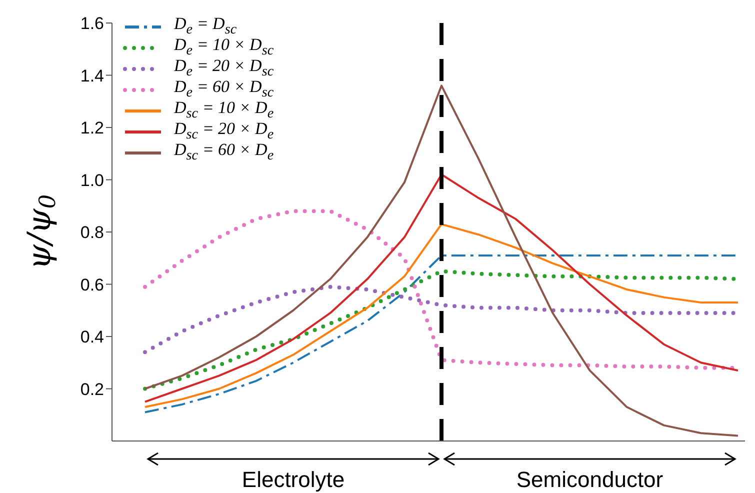  Describe the element at coordinates (92, 337) in the screenshot. I see `y-tick-label: 0.4` at that location.